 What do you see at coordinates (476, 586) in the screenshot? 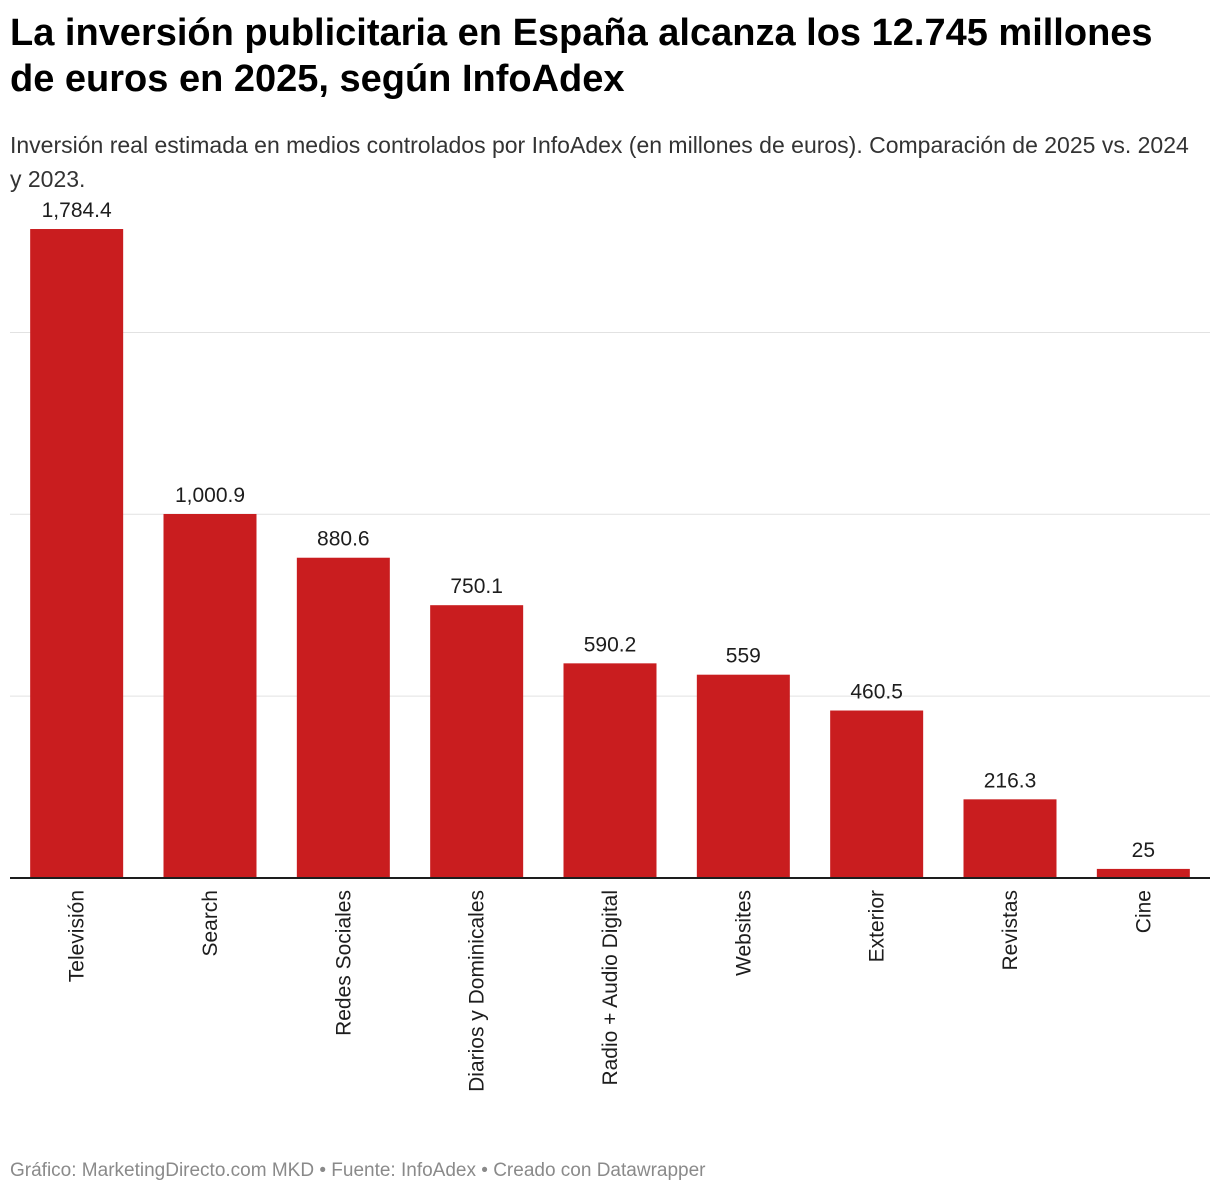
I see `value-label: 750.1` at bounding box center [476, 586].